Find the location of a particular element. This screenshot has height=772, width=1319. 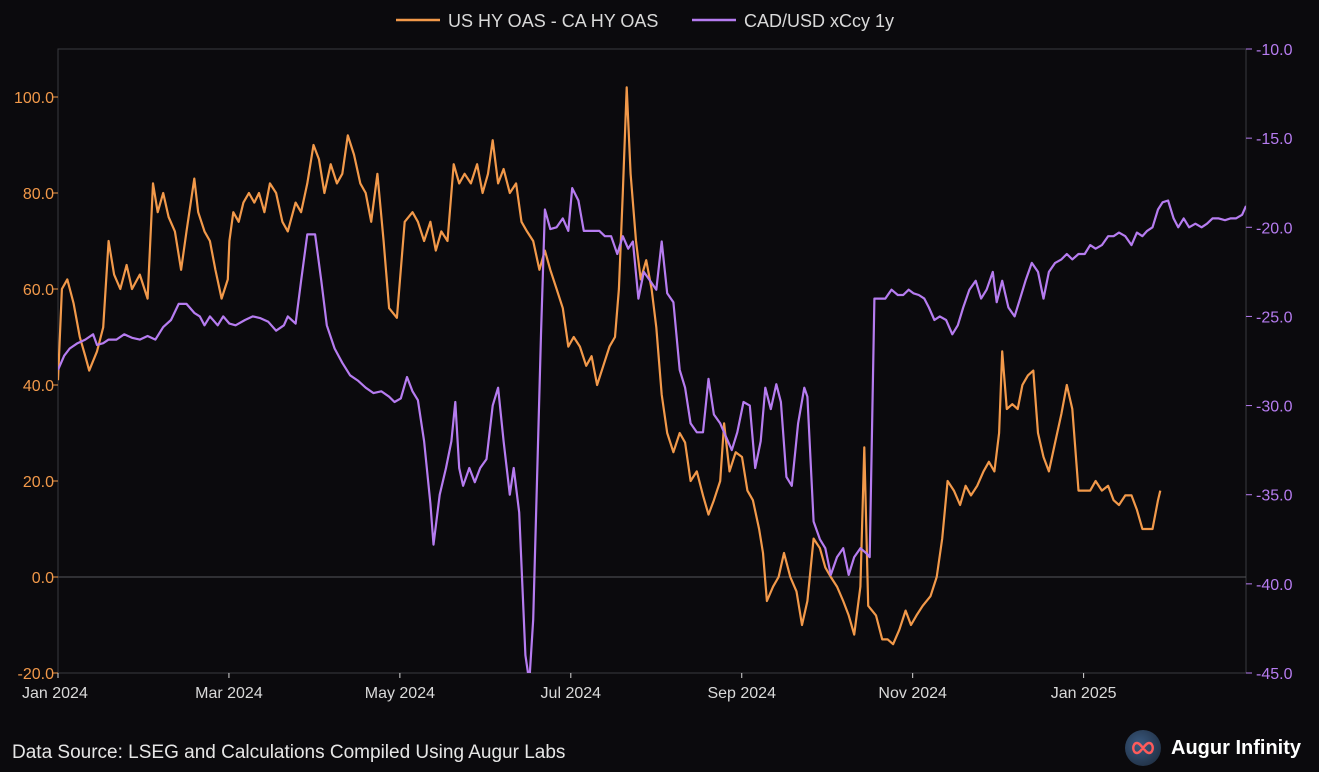

x-tick-label: Jan 2024 is located at coordinates (55, 693).